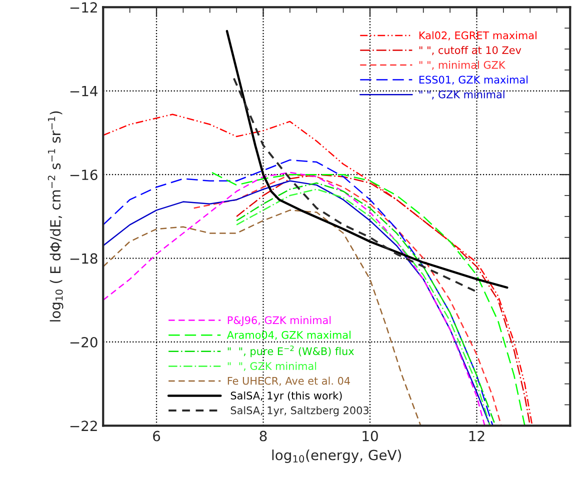 The image size is (573, 481). I want to click on text: Kal02, EGRET maximal, so click(477, 35).